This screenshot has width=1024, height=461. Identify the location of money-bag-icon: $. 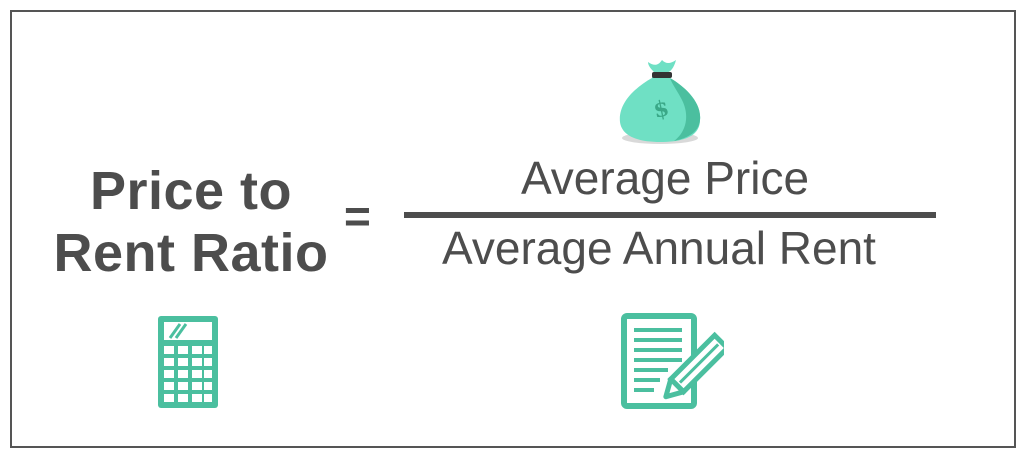
(660, 102).